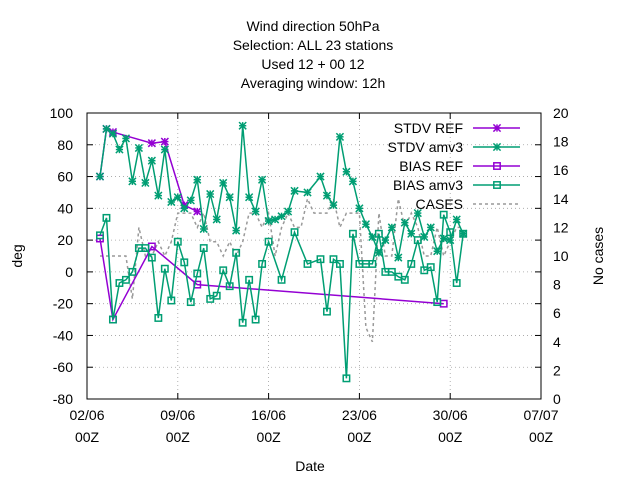  I want to click on y-tick-label: 20, so click(65, 240).